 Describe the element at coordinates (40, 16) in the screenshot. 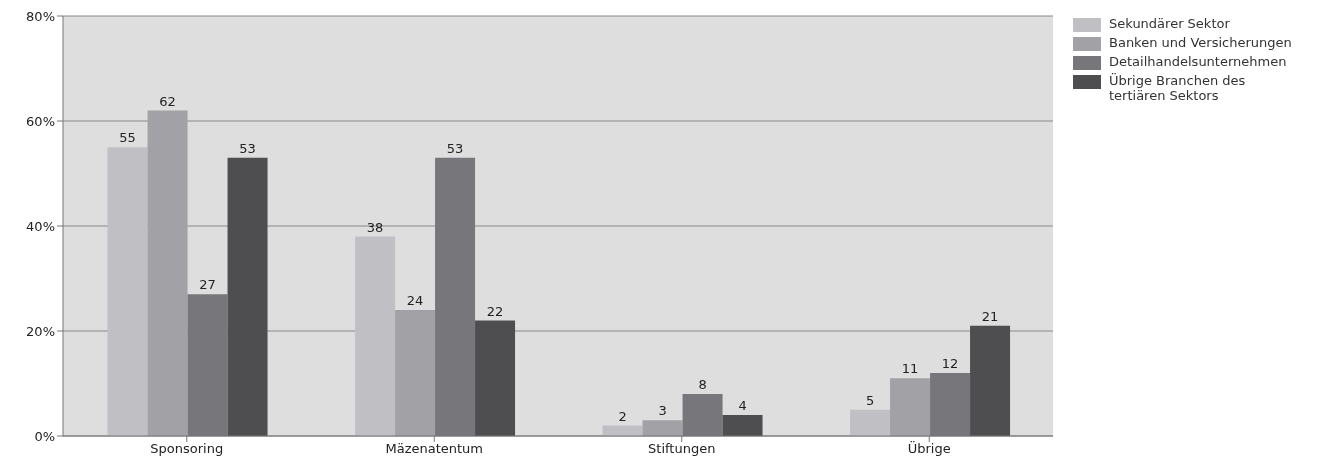

I see `y-tick-label: 80%` at that location.